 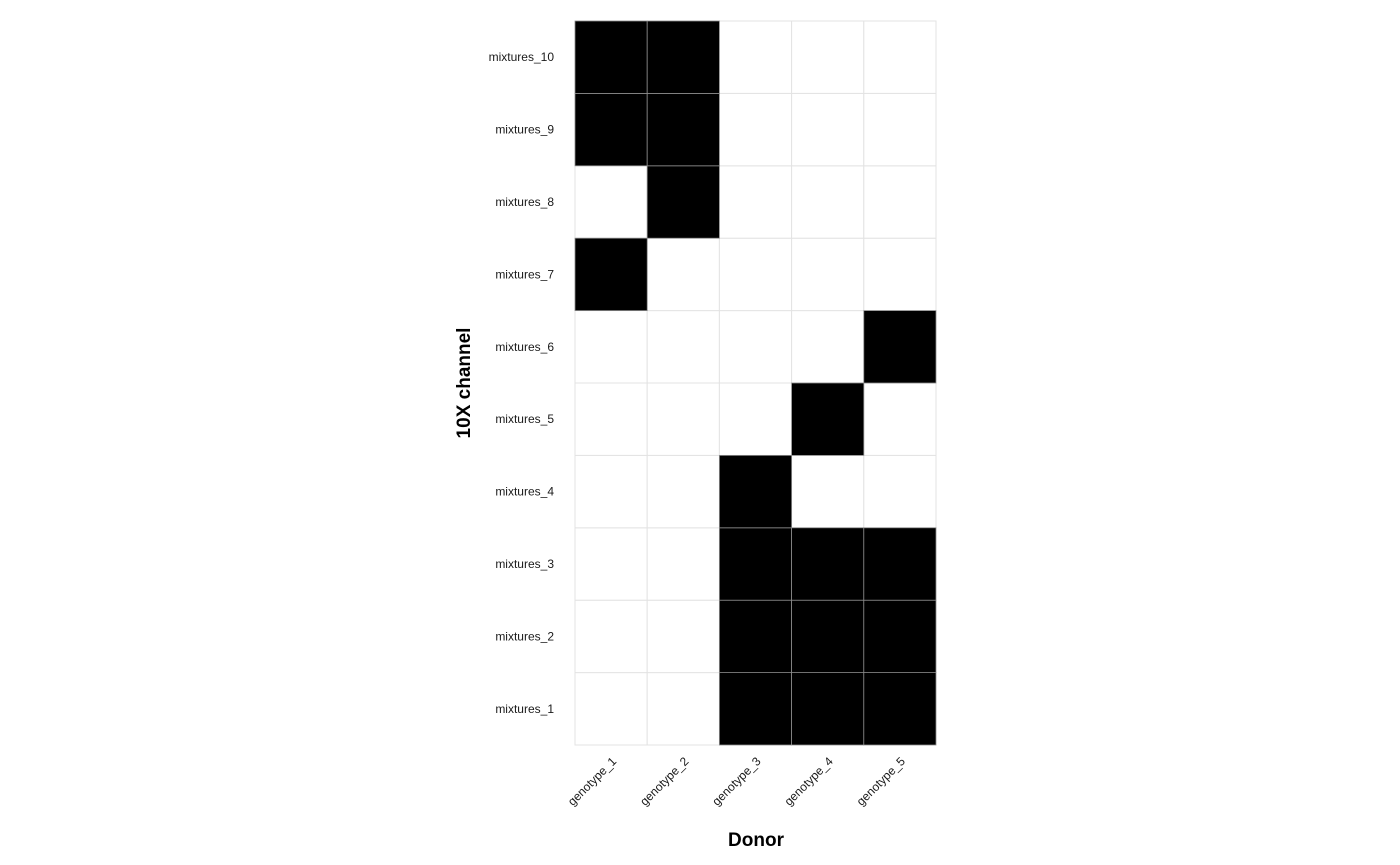 What do you see at coordinates (524, 347) in the screenshot?
I see `y-tick-label-mixtures_6: mixtures_6` at bounding box center [524, 347].